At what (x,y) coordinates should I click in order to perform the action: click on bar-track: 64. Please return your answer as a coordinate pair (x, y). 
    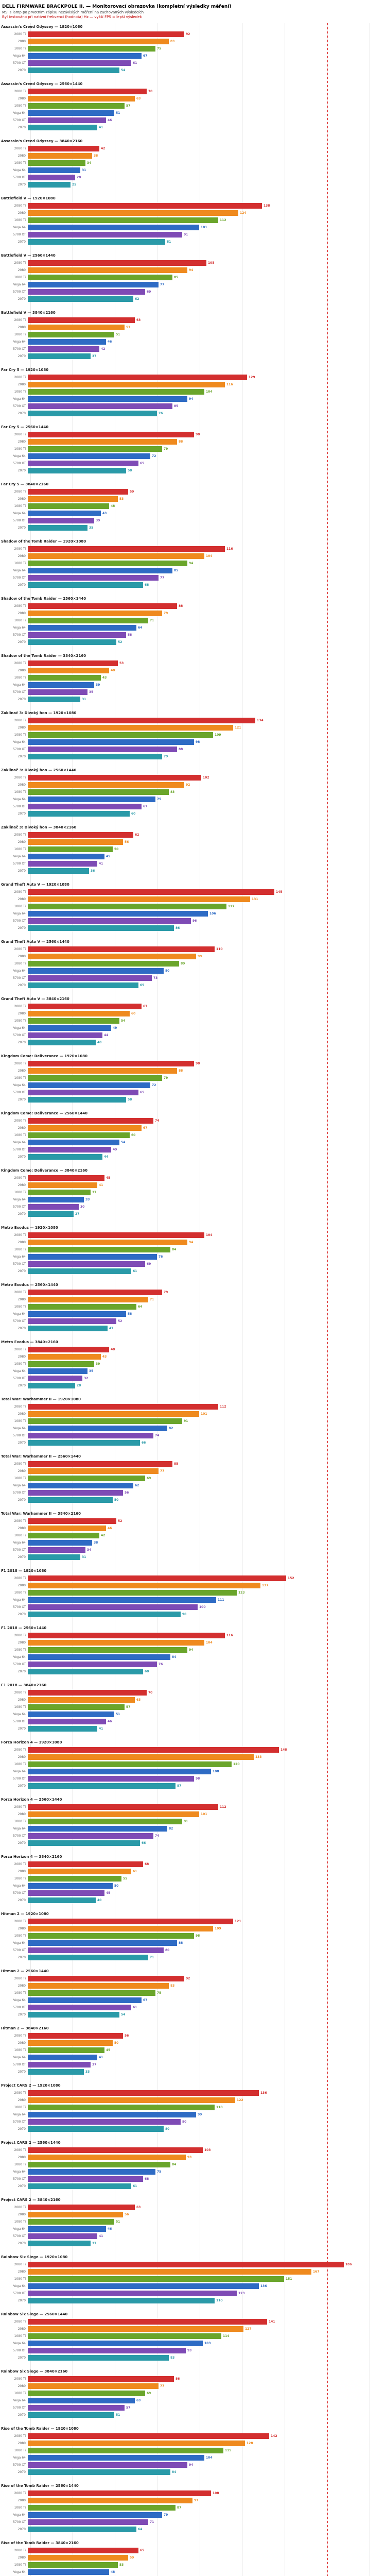
    Looking at the image, I should click on (207, 1306).